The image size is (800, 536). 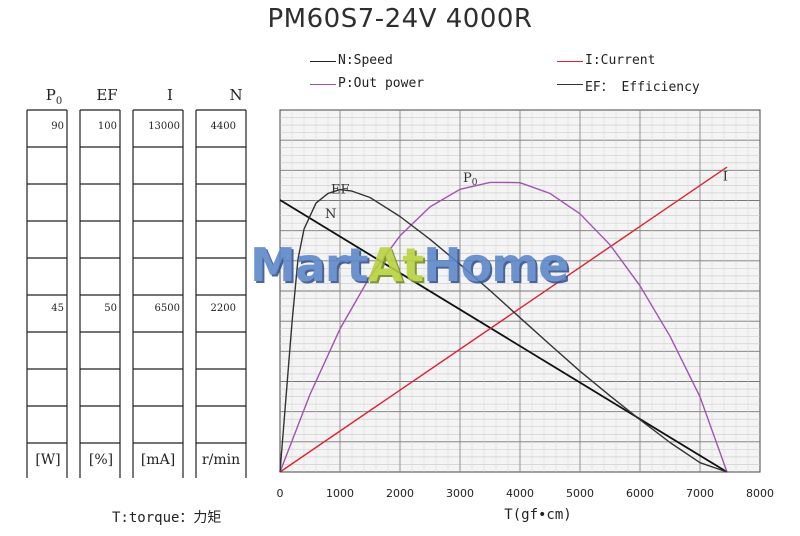 What do you see at coordinates (400, 493) in the screenshot?
I see `x-tick-label: 2000` at bounding box center [400, 493].